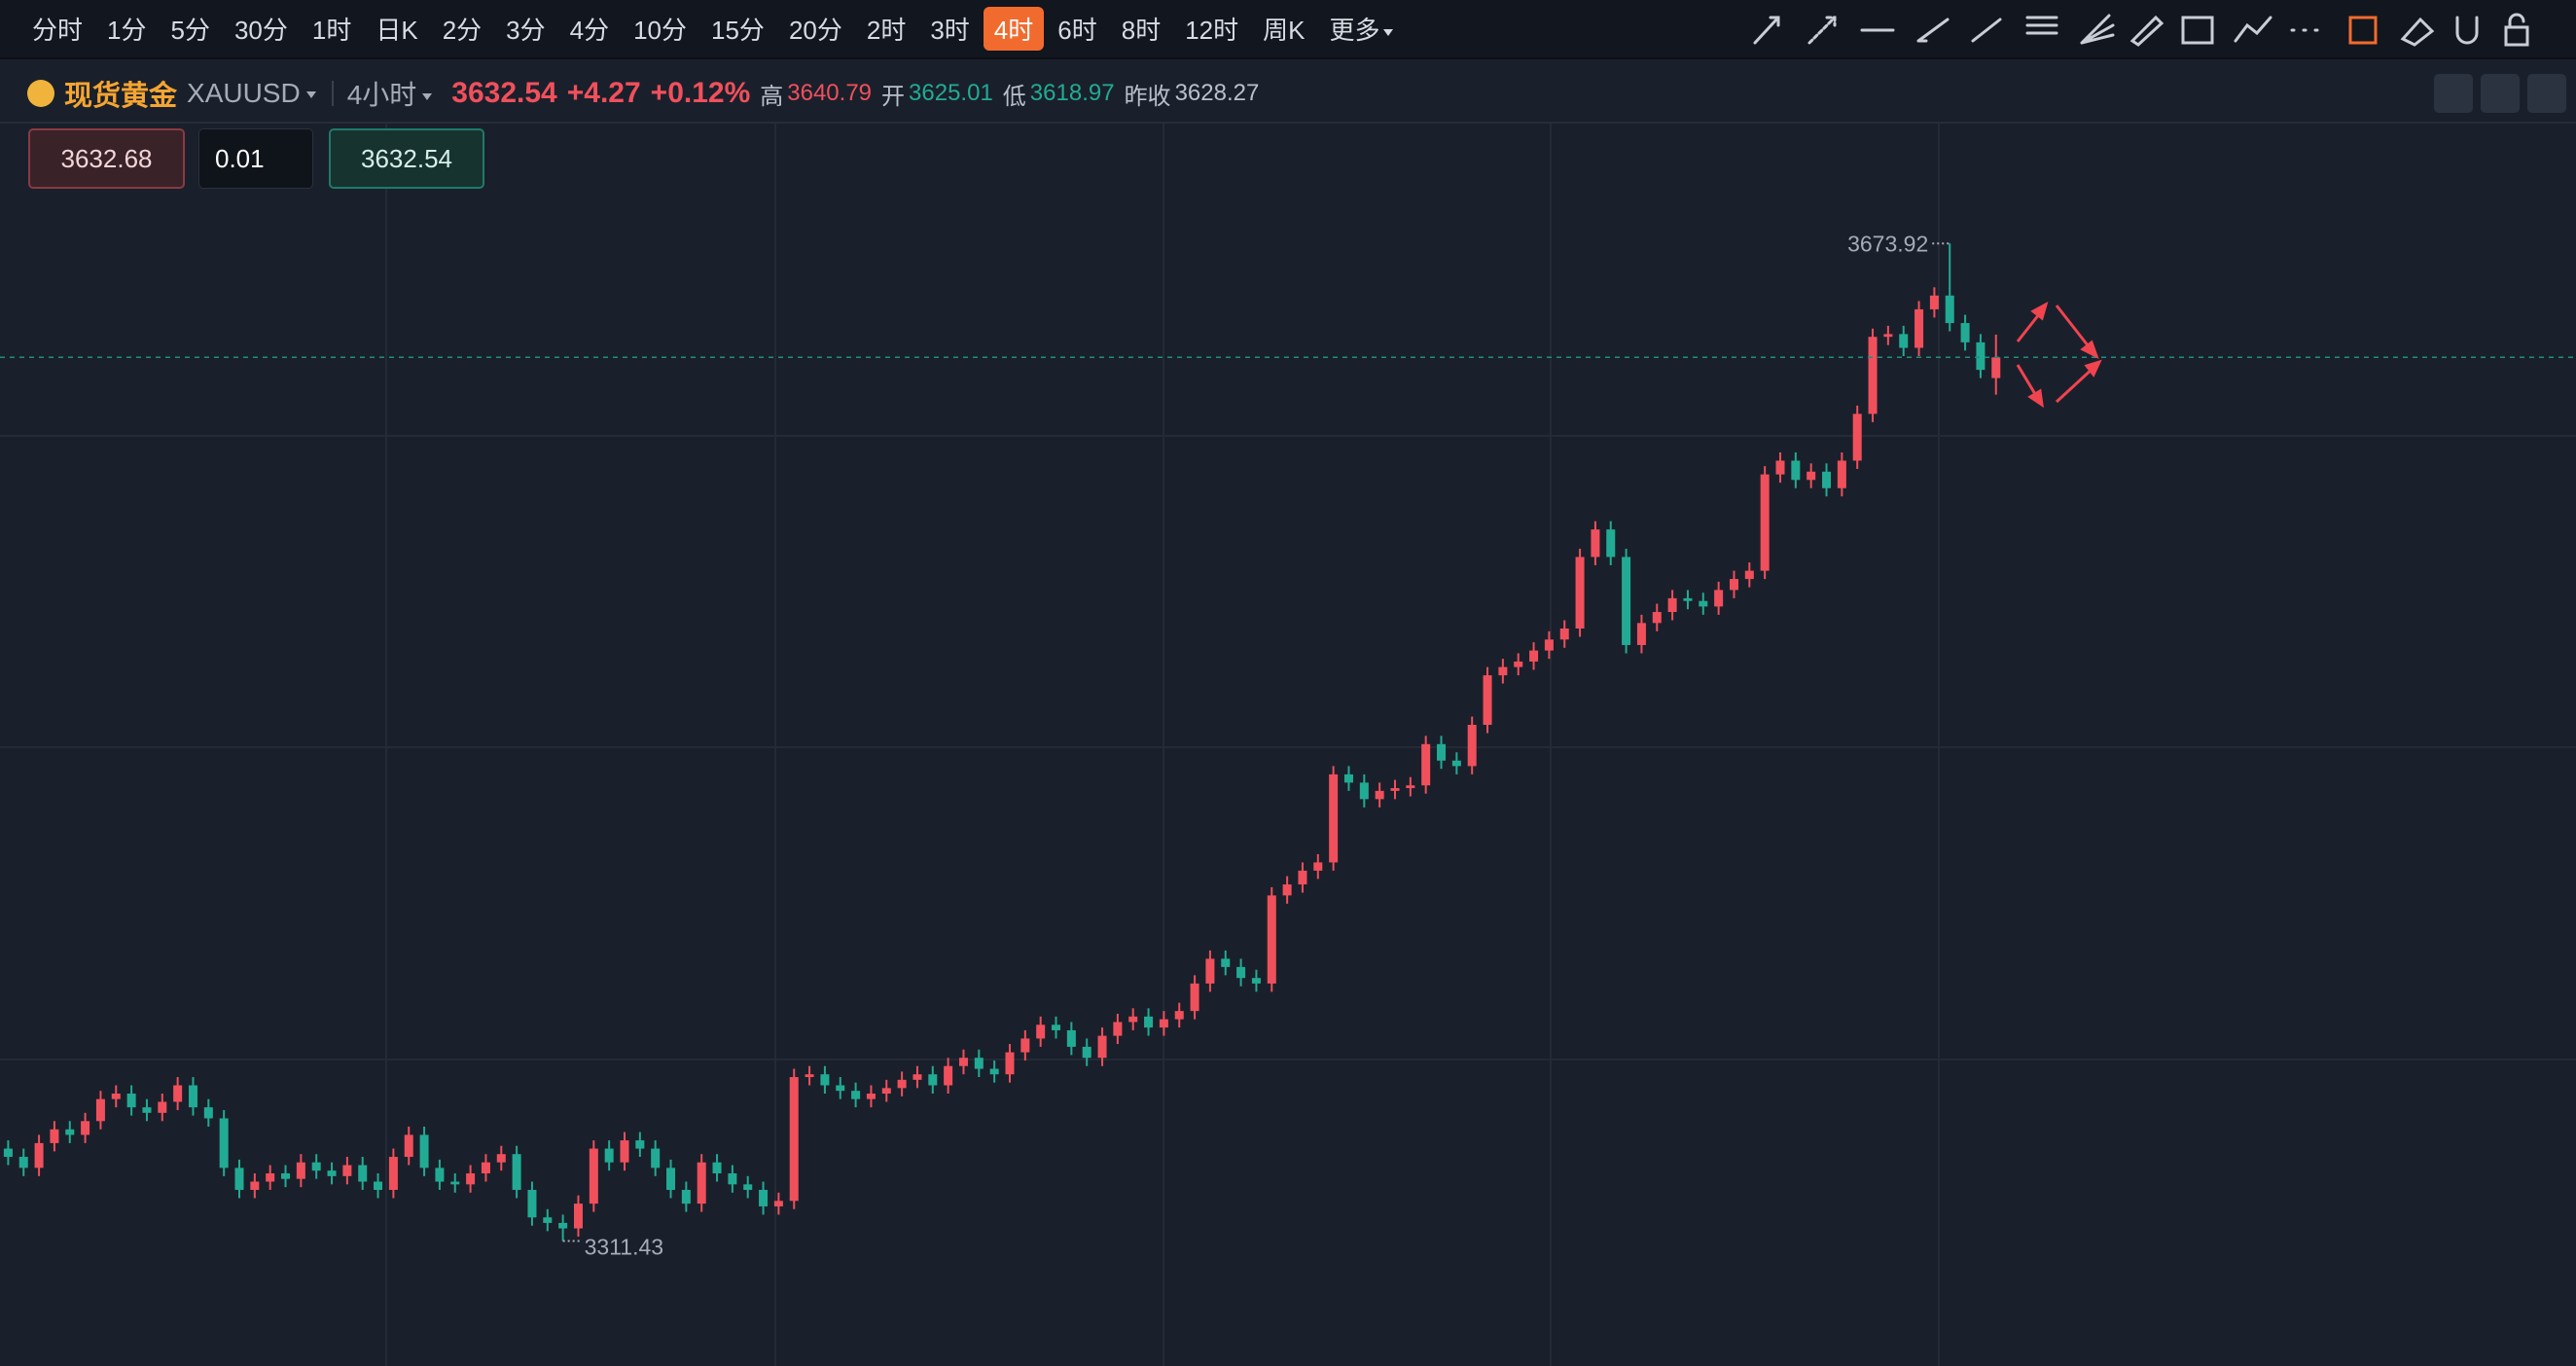 This screenshot has width=2576, height=1366. I want to click on tool-icons, so click(2141, 30).